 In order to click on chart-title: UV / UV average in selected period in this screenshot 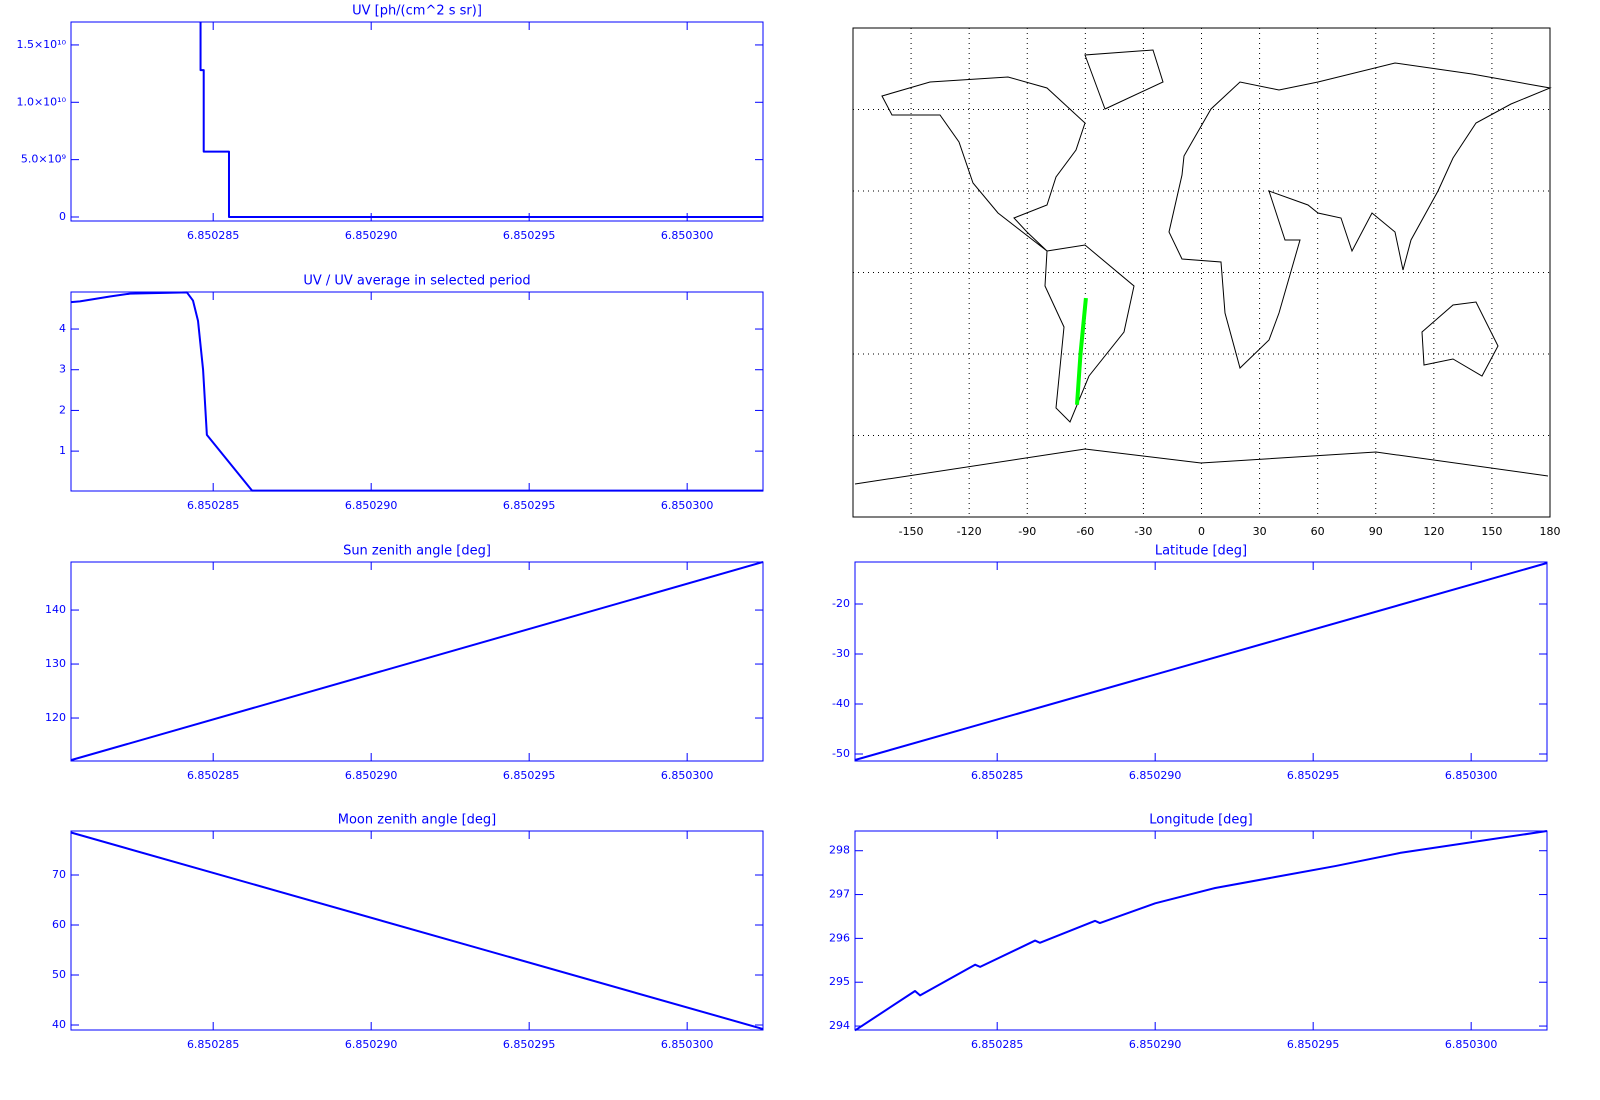, I will do `click(416, 281)`.